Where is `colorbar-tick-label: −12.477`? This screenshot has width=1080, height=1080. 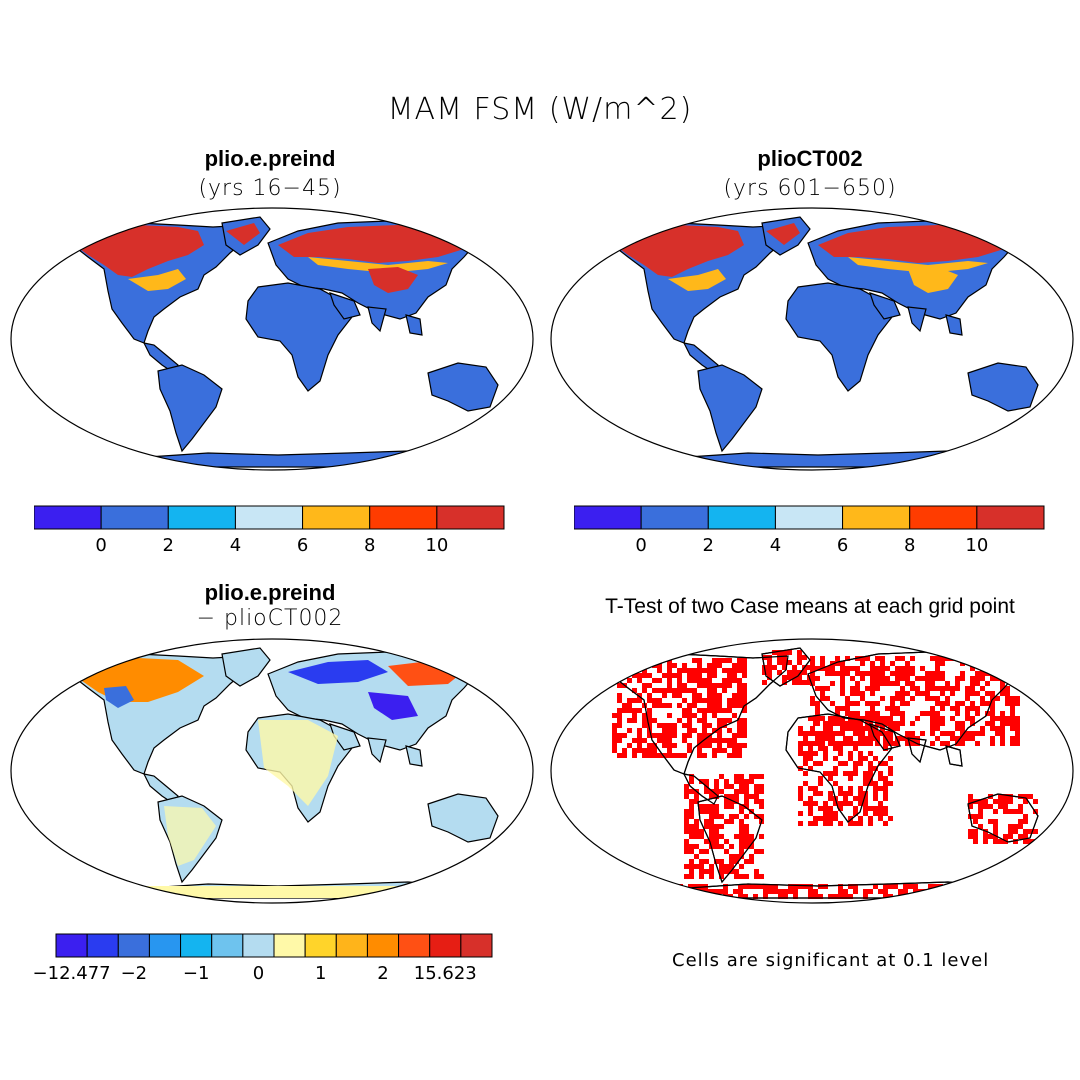
colorbar-tick-label: −12.477 is located at coordinates (72, 973).